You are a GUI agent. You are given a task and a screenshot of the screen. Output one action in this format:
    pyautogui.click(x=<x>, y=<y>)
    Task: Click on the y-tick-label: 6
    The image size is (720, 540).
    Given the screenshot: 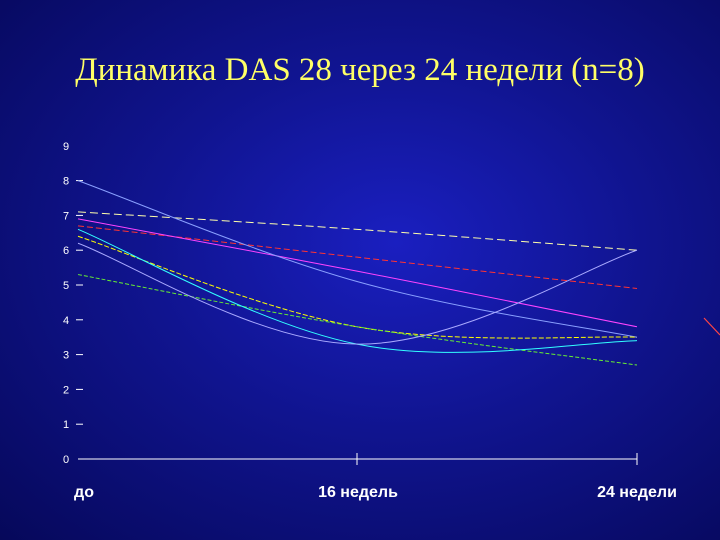 What is the action you would take?
    pyautogui.click(x=66, y=251)
    